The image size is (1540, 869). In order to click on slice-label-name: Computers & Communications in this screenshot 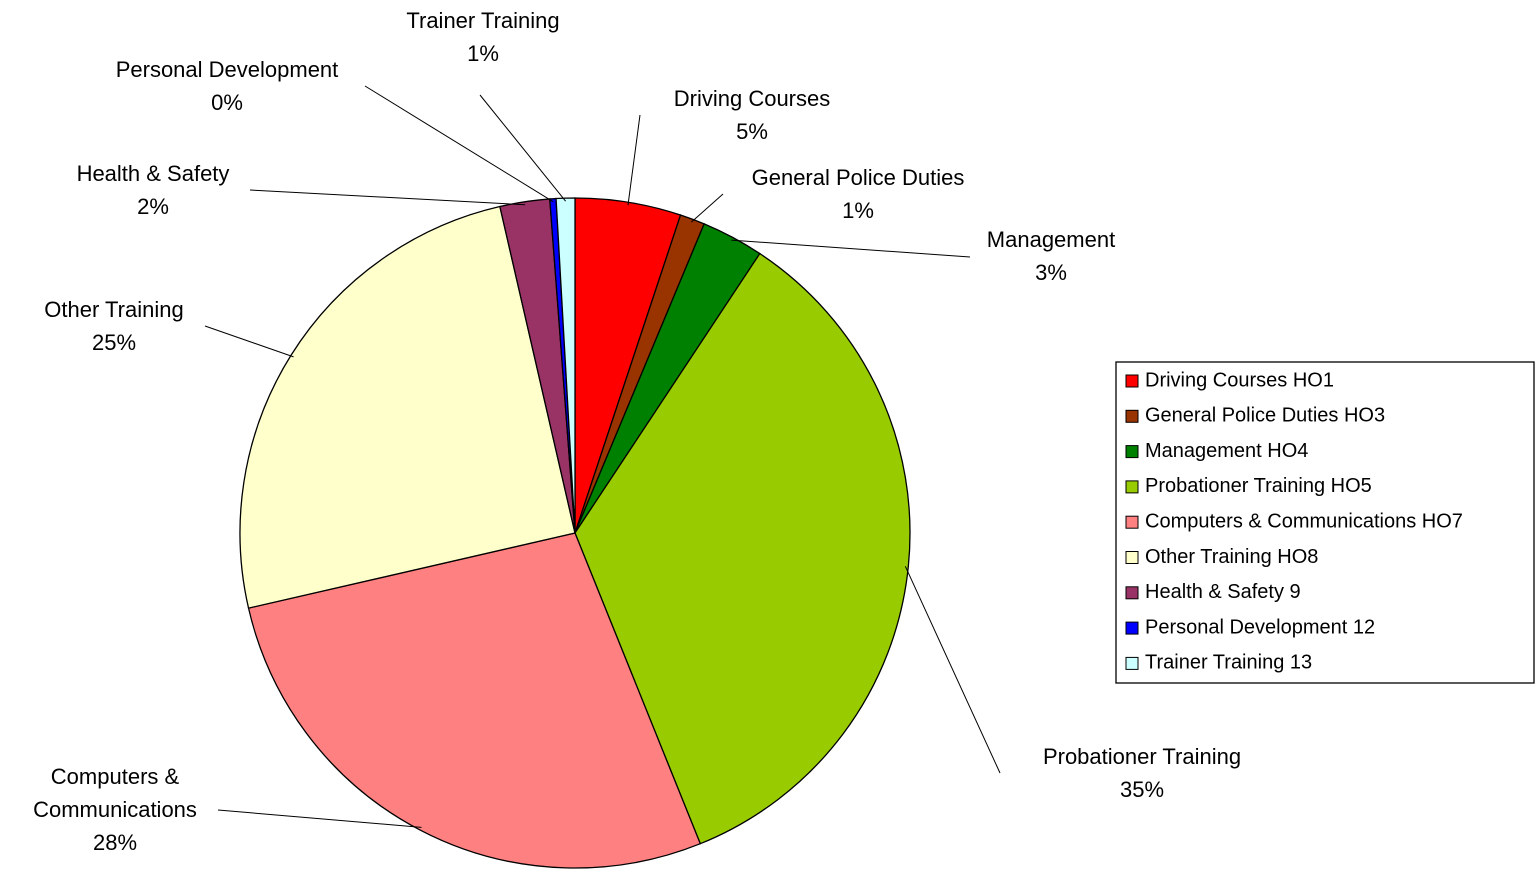, I will do `click(115, 793)`.